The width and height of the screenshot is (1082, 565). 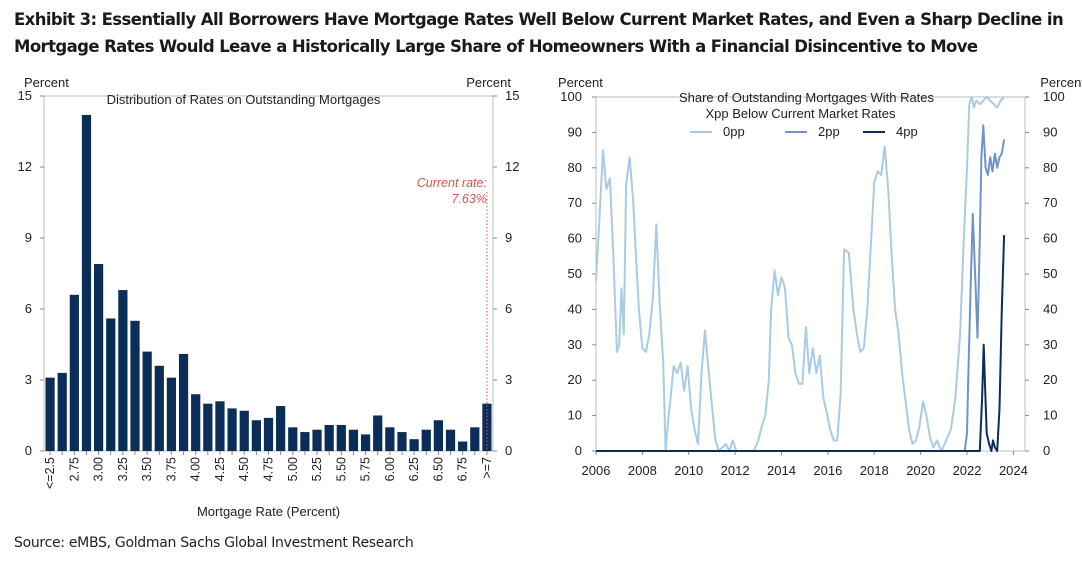 I want to click on y-tick-label-right: 10, so click(x=1050, y=415).